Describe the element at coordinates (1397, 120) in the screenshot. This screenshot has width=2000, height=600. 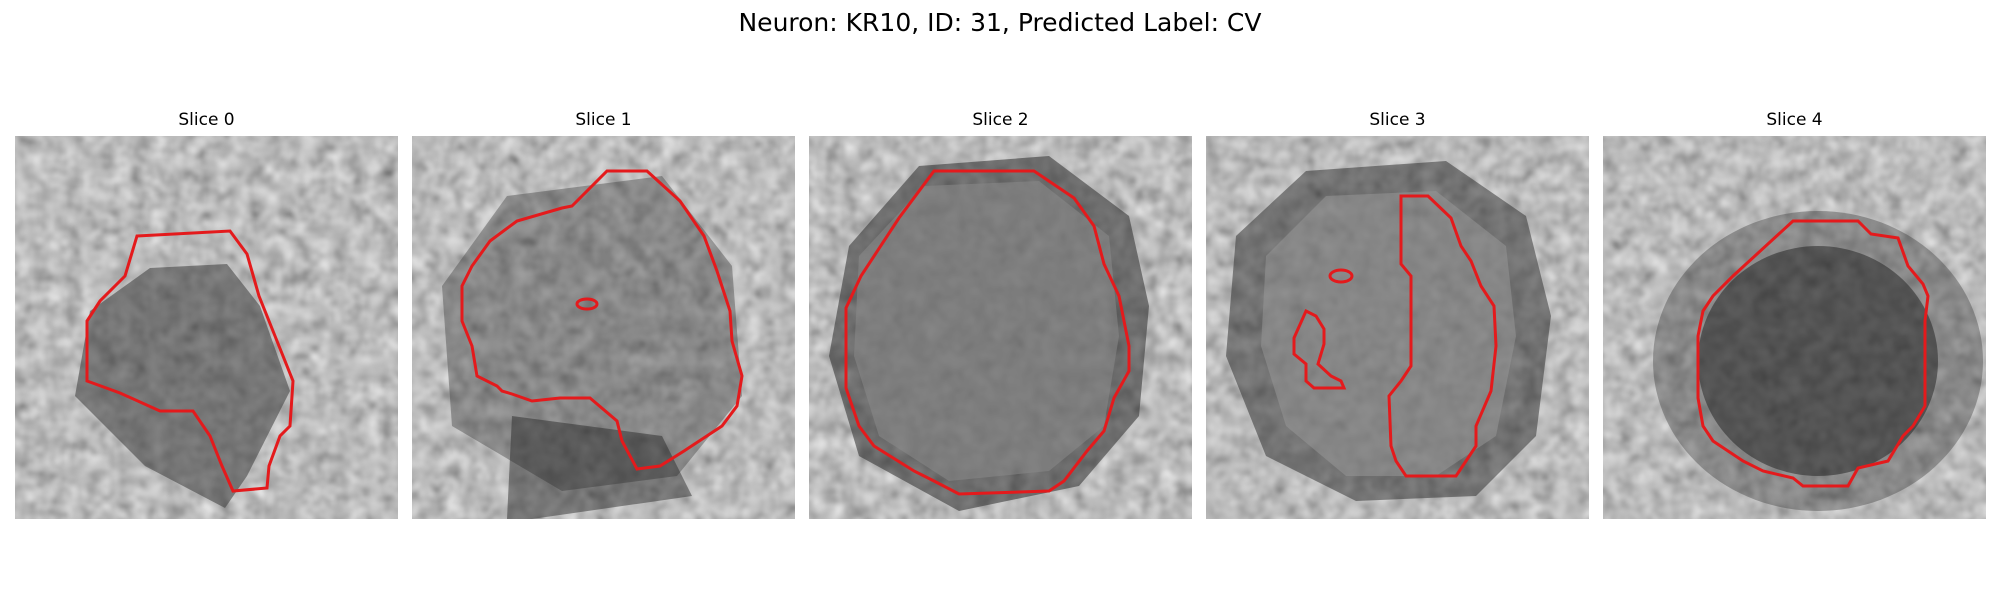
I see `slice-title: Slice 3` at that location.